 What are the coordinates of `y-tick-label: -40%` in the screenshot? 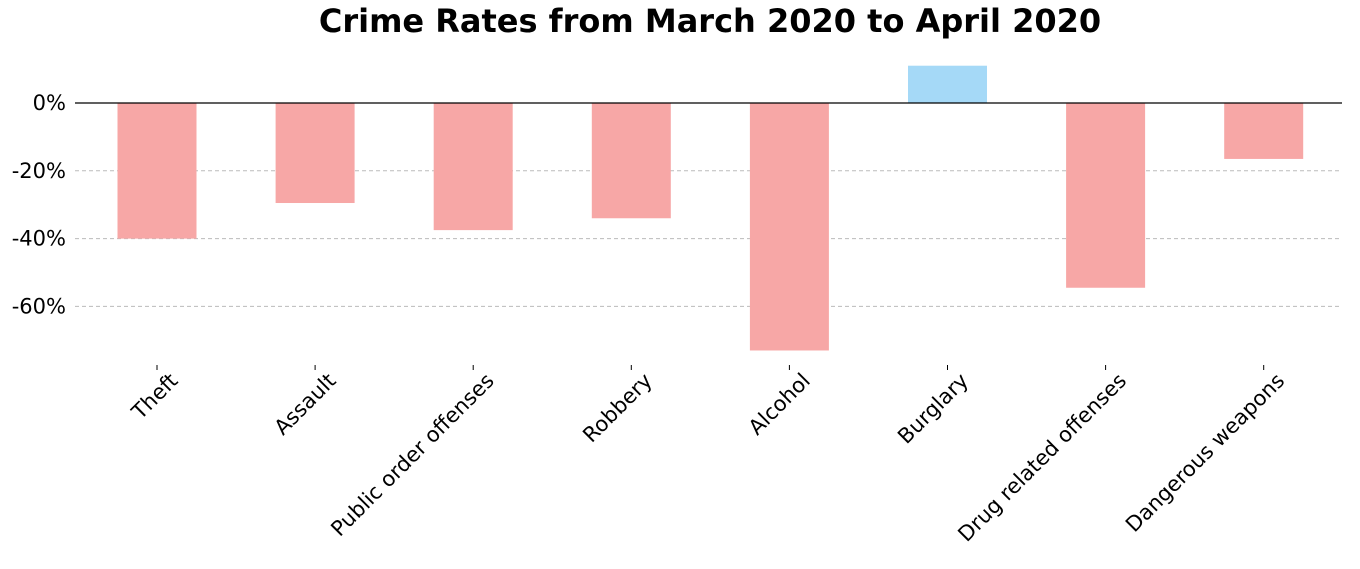 It's located at (39, 239).